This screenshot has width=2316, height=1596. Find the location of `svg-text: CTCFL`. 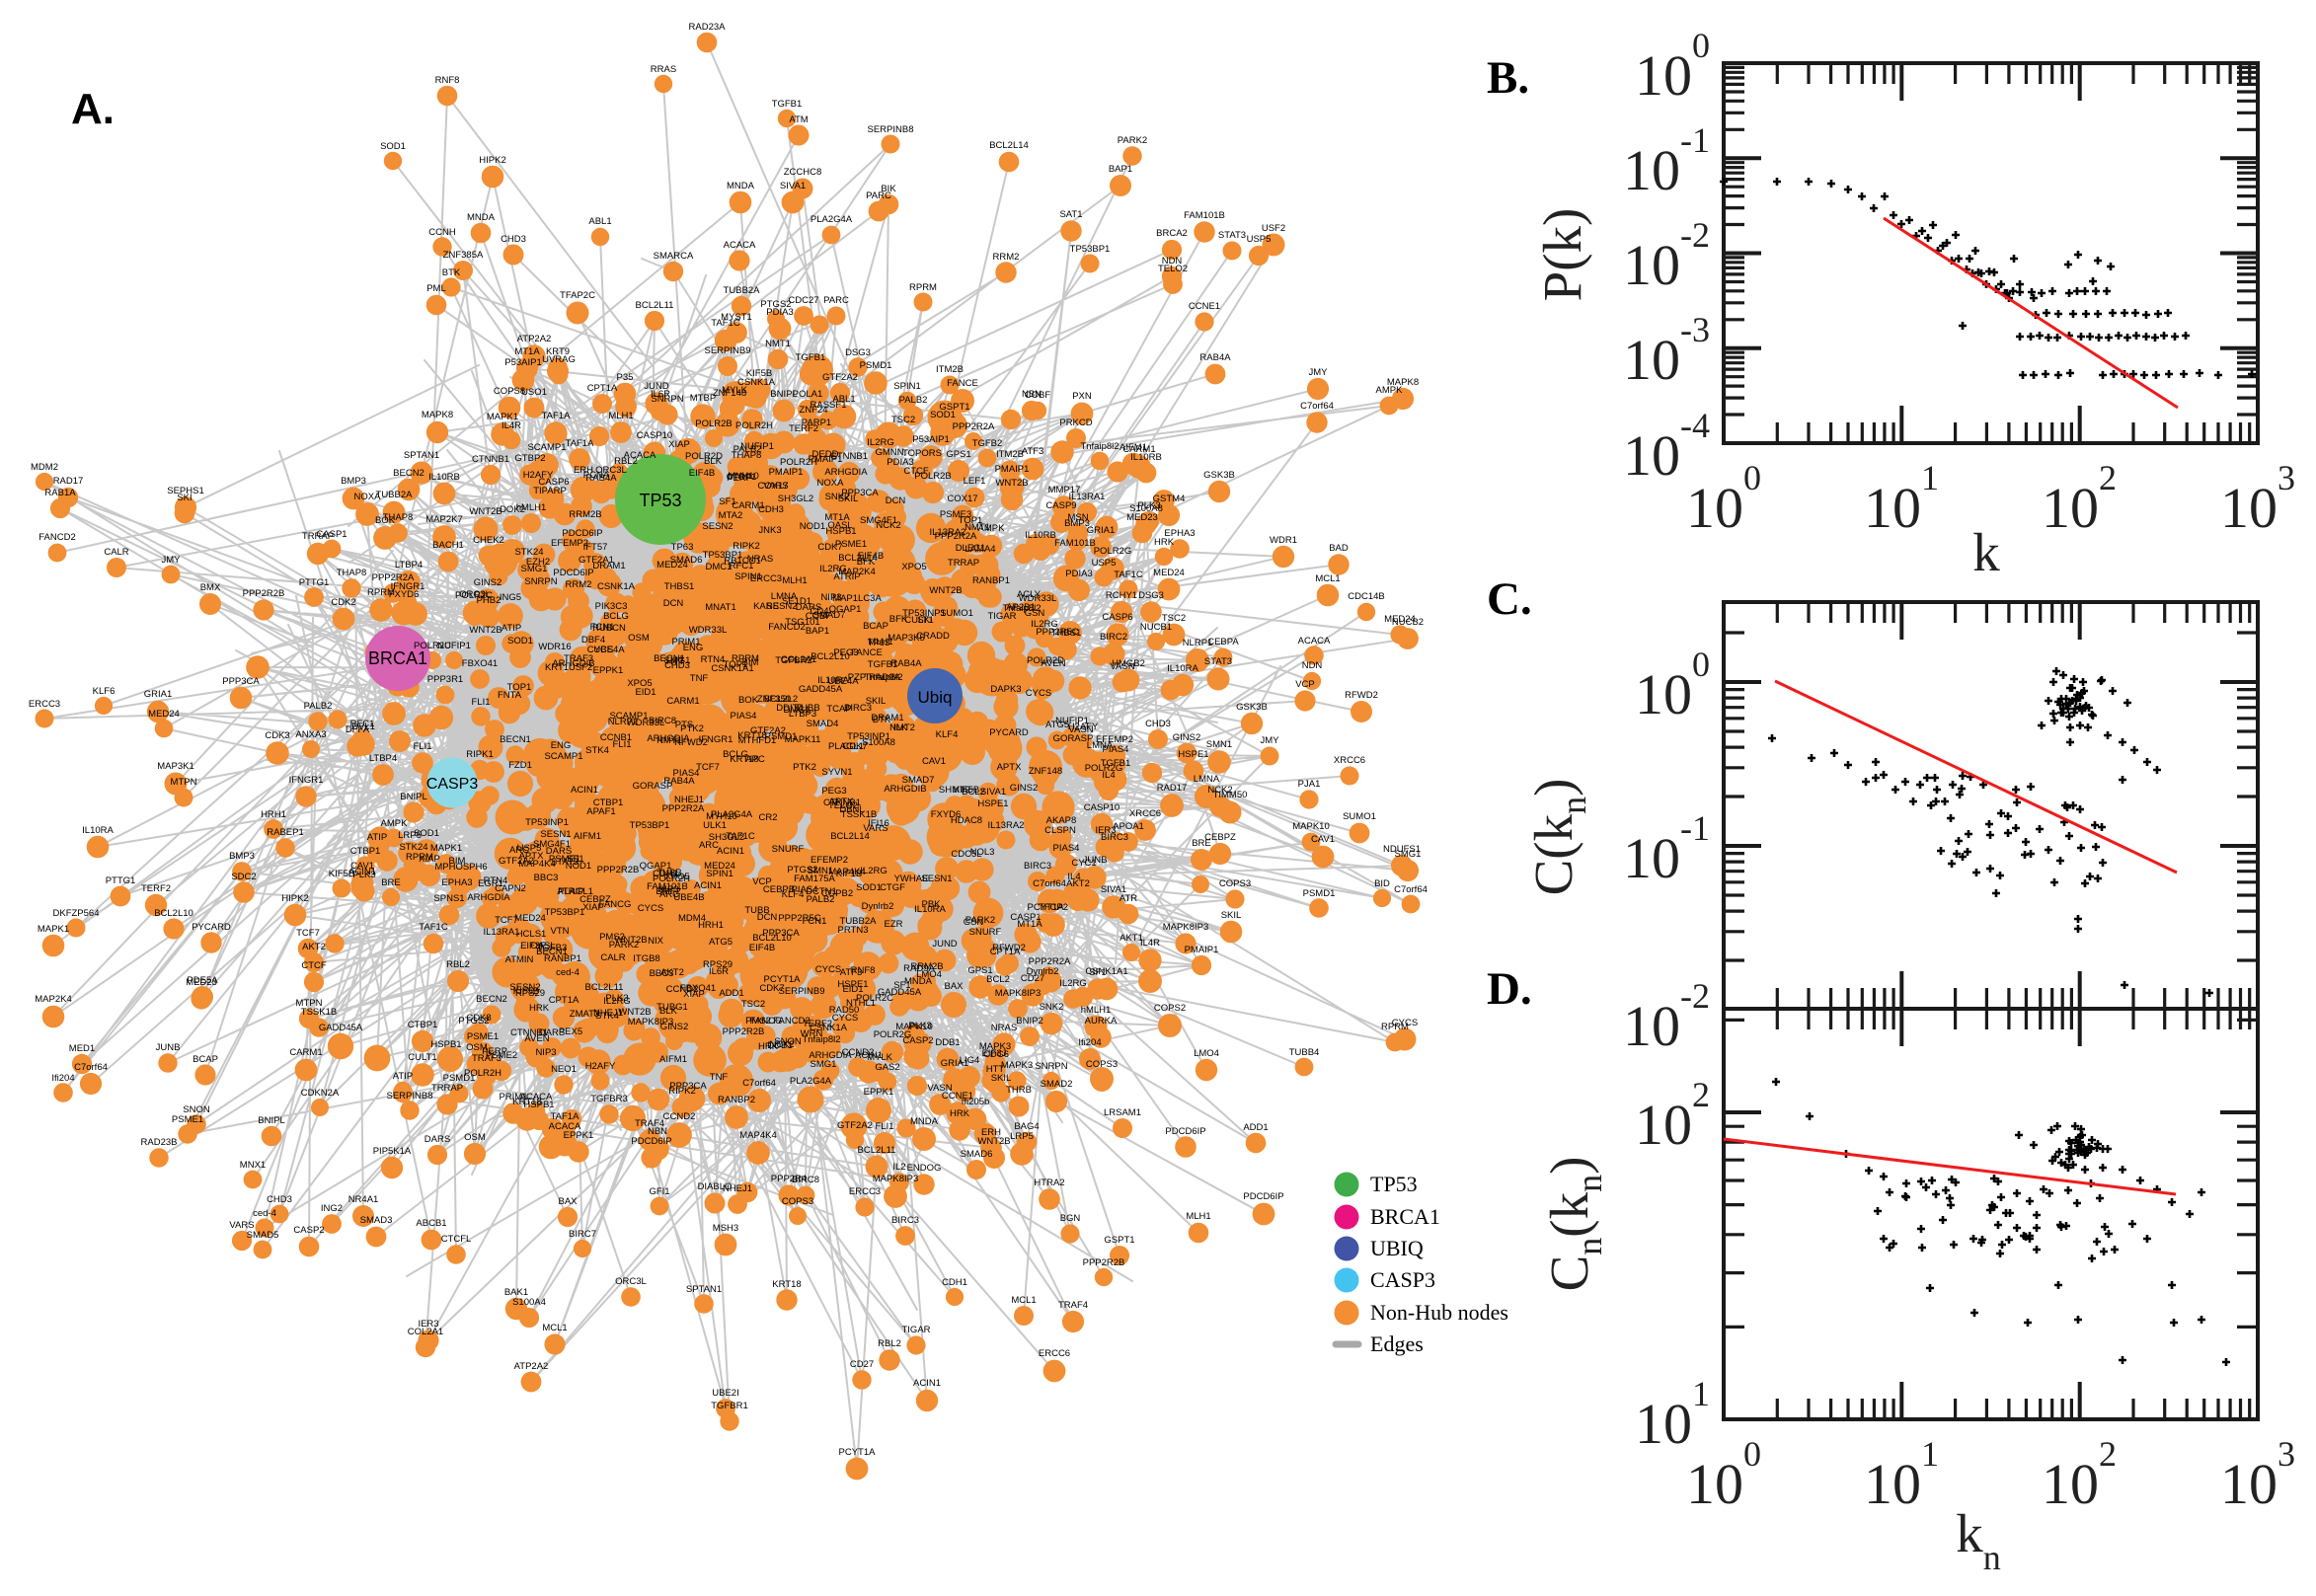

svg-text: CTCFL is located at coordinates (456, 1239).